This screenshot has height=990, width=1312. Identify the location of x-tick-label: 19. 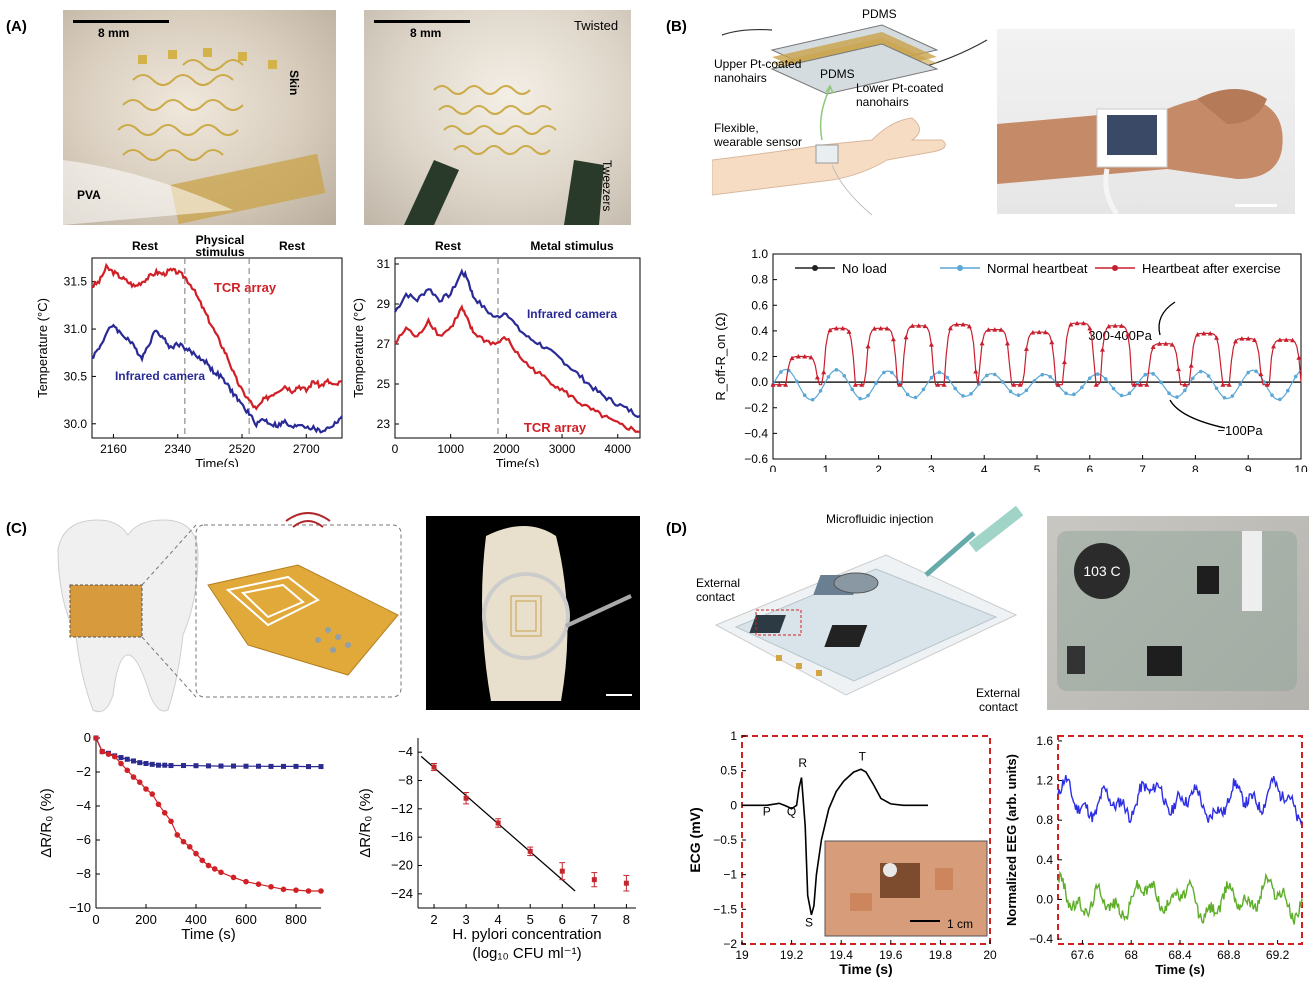
(742, 955).